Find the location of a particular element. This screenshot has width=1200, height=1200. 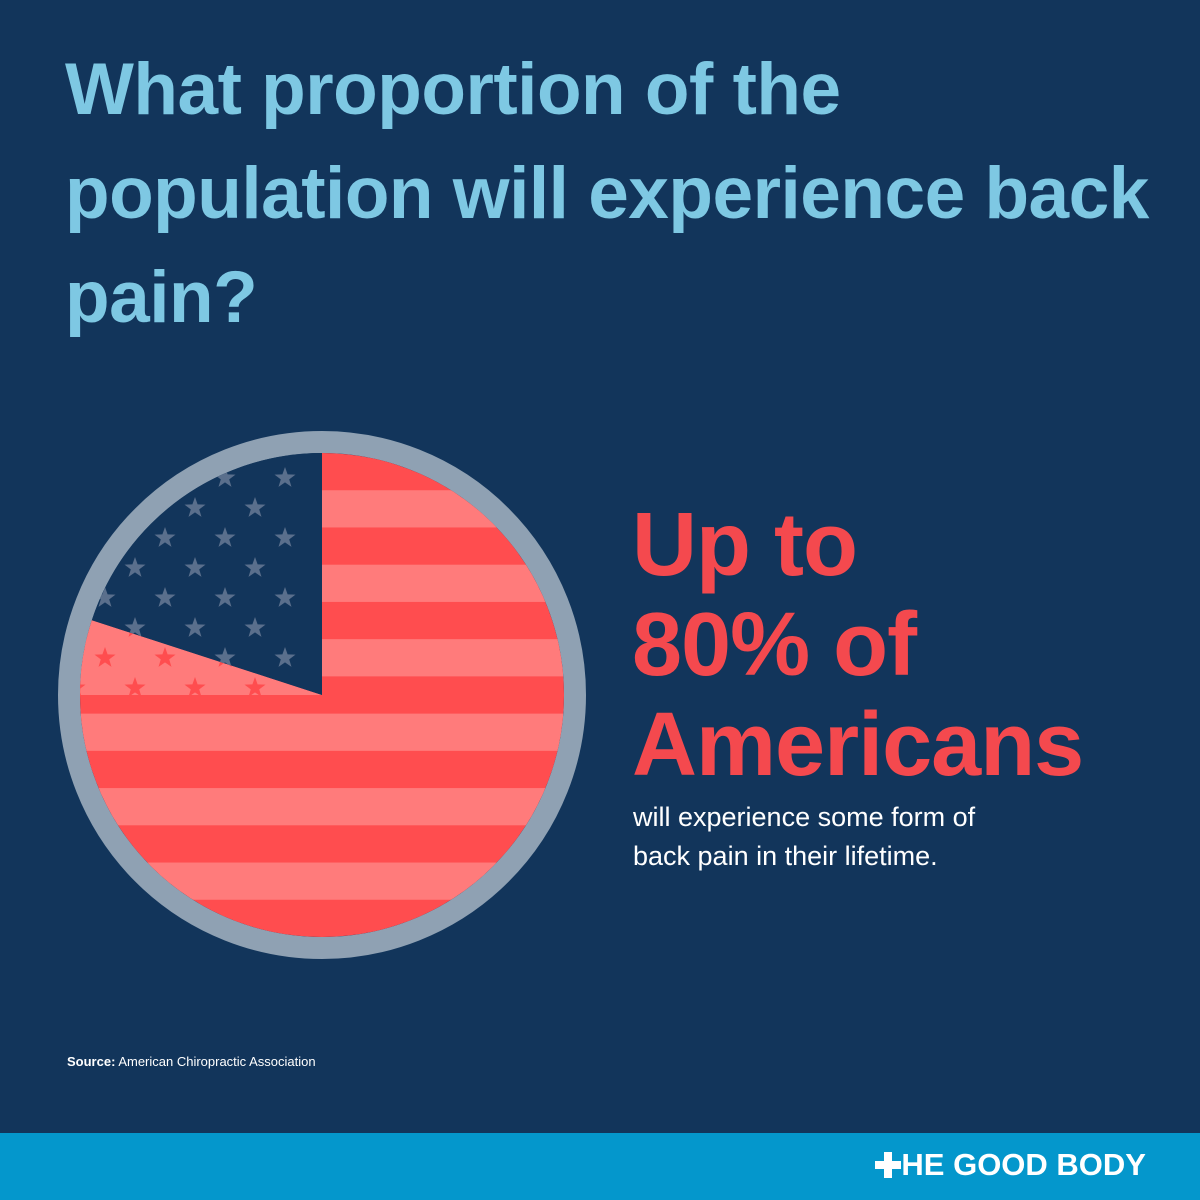

brand-text: HE GOOD BODY is located at coordinates (1023, 1164).